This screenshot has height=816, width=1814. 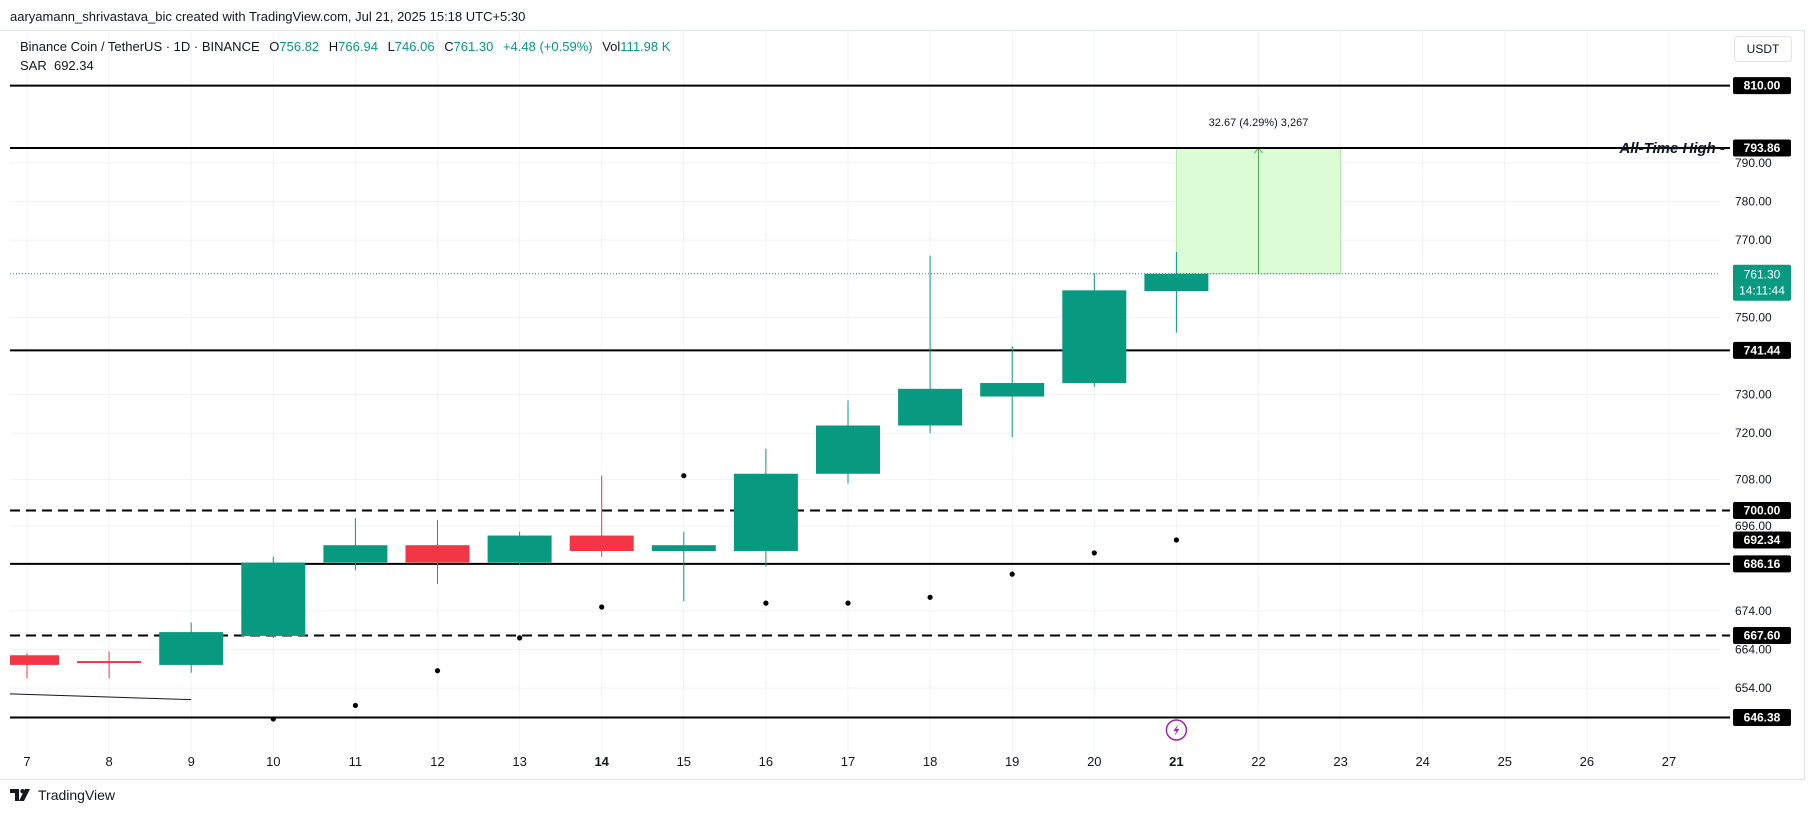 What do you see at coordinates (1012, 761) in the screenshot?
I see `x-tick-label: 19` at bounding box center [1012, 761].